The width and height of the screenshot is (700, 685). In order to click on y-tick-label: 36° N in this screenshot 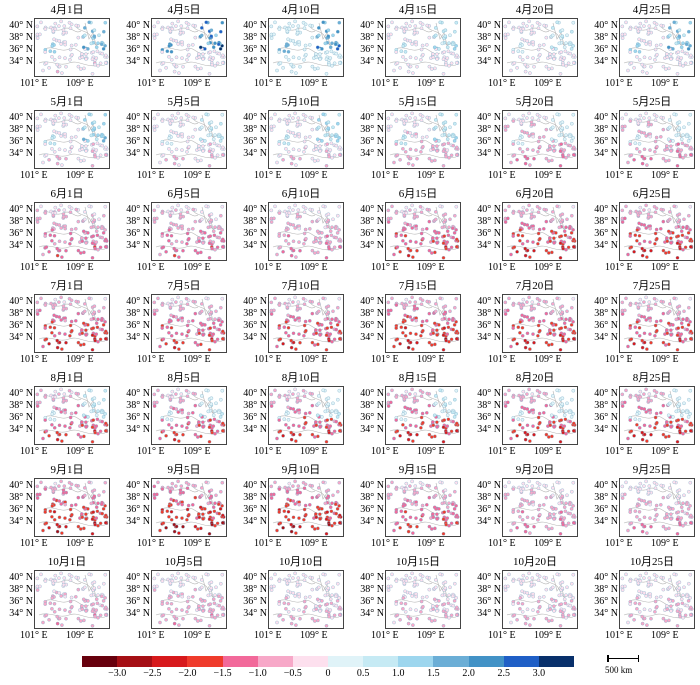, I will do `click(138, 325)`.